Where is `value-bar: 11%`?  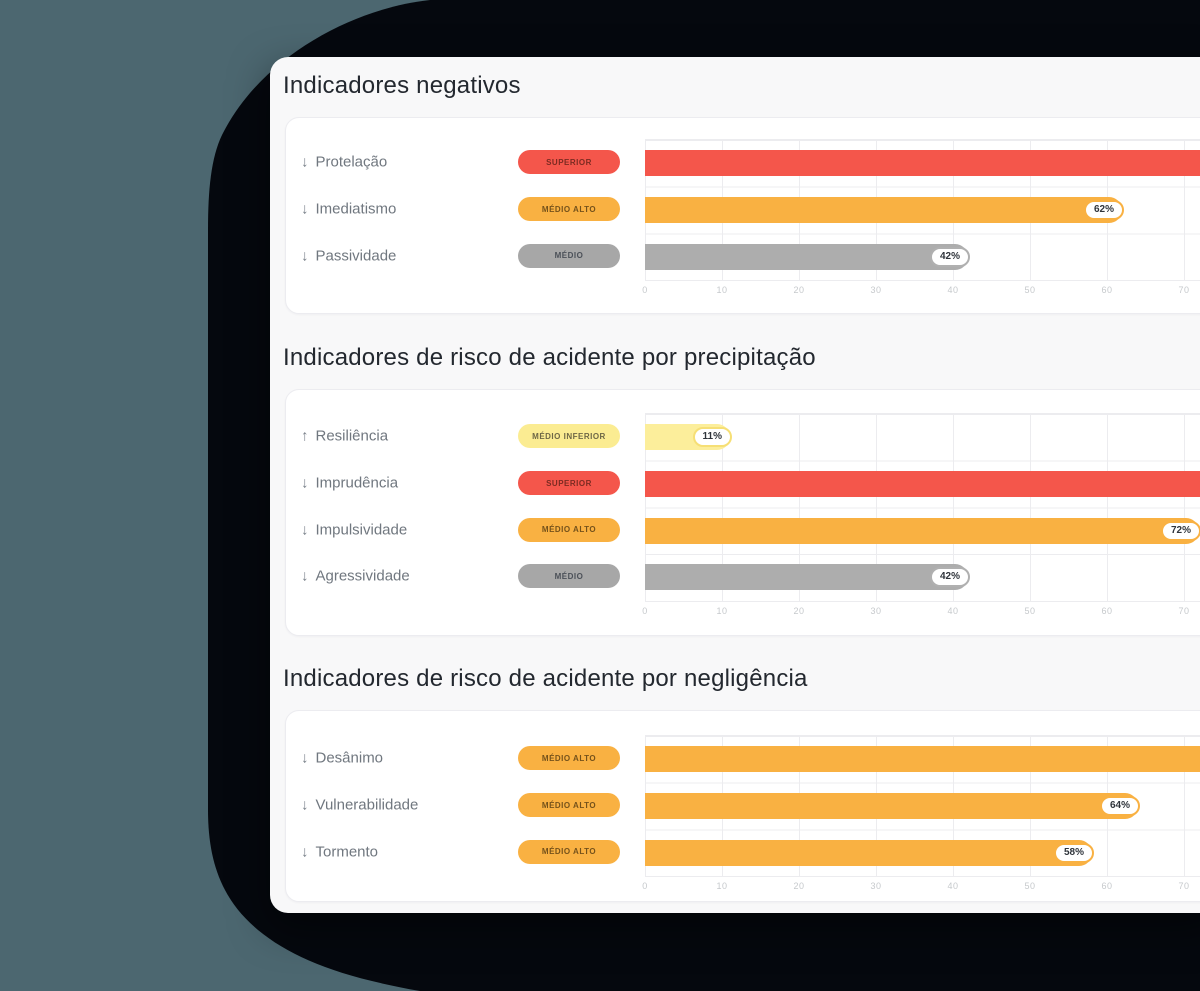
value-bar: 11% is located at coordinates (688, 437).